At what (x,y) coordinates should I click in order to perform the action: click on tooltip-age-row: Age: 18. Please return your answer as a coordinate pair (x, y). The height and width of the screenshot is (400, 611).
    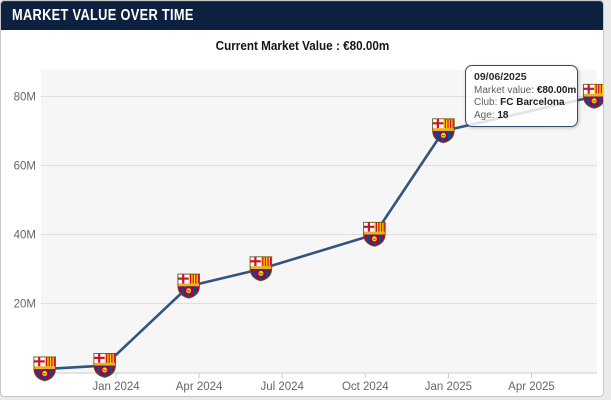
    Looking at the image, I should click on (521, 116).